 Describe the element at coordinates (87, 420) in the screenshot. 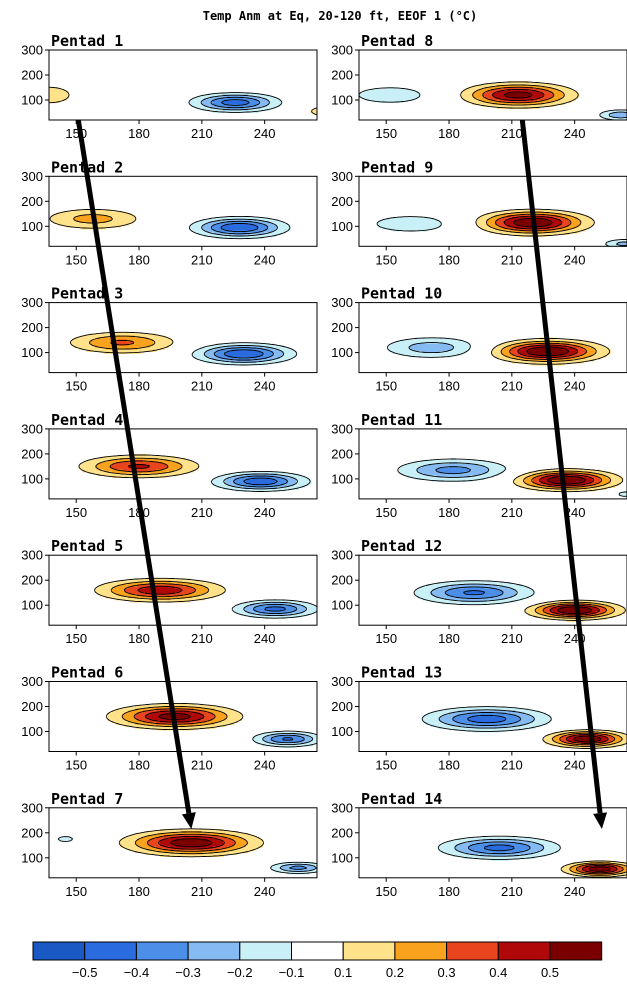

I see `panel-title: Pentad 4` at that location.